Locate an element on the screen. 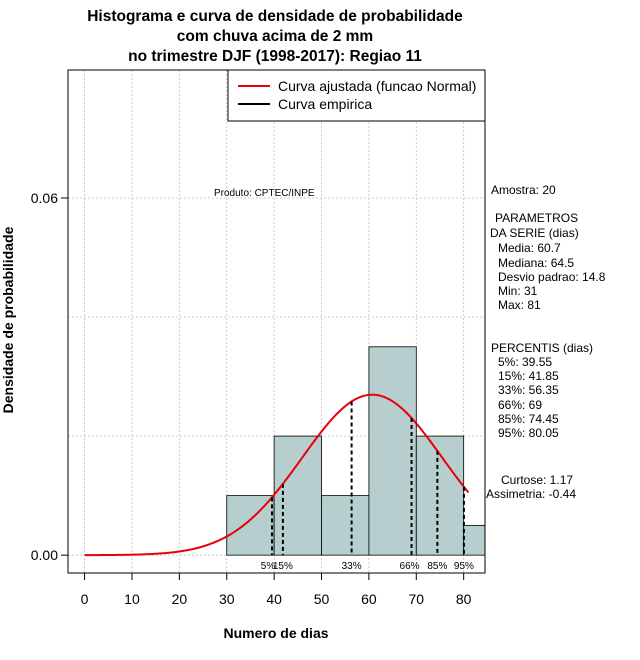 The width and height of the screenshot is (640, 660). x-tick-label: 70 is located at coordinates (417, 599).